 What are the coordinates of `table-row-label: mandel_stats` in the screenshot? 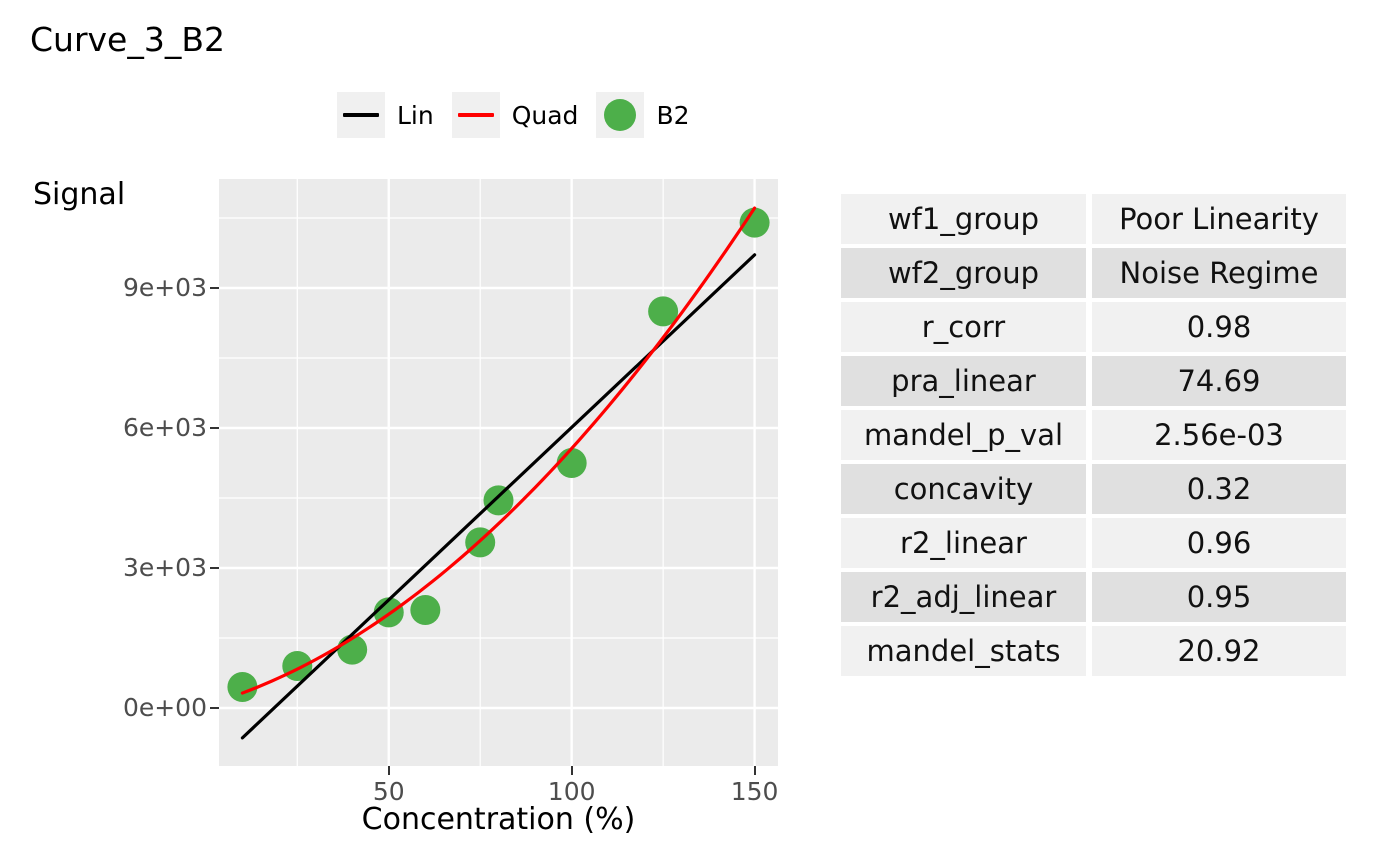 It's located at (963, 651).